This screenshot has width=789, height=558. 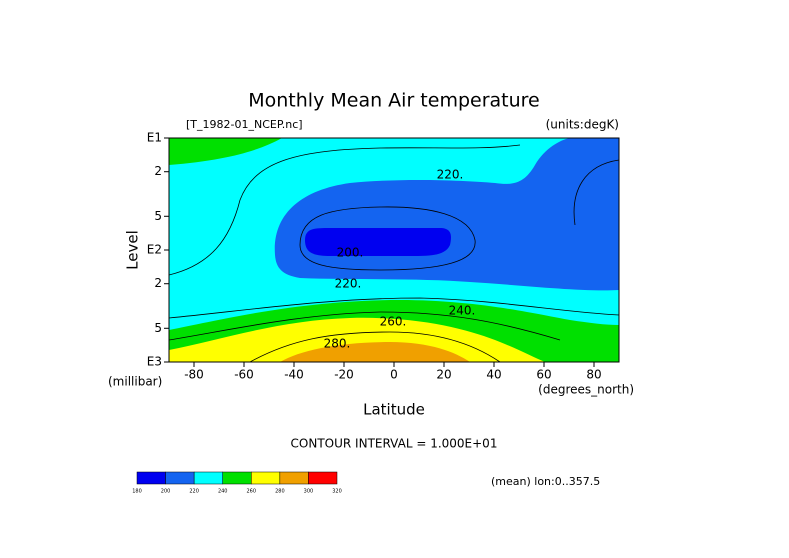 What do you see at coordinates (393, 101) in the screenshot?
I see `chart-title: Monthly Mean Air temperature` at bounding box center [393, 101].